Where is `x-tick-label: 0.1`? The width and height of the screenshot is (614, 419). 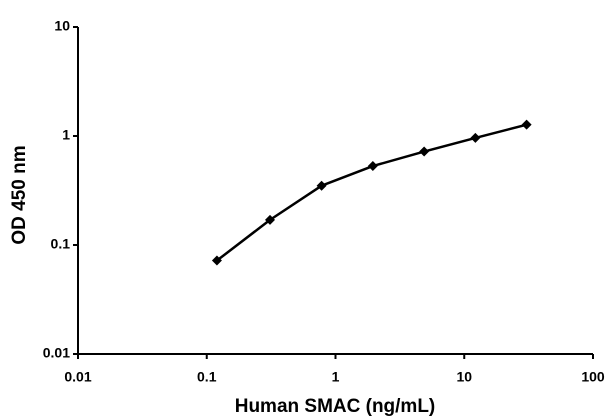
x-tick-label: 0.1 is located at coordinates (207, 377).